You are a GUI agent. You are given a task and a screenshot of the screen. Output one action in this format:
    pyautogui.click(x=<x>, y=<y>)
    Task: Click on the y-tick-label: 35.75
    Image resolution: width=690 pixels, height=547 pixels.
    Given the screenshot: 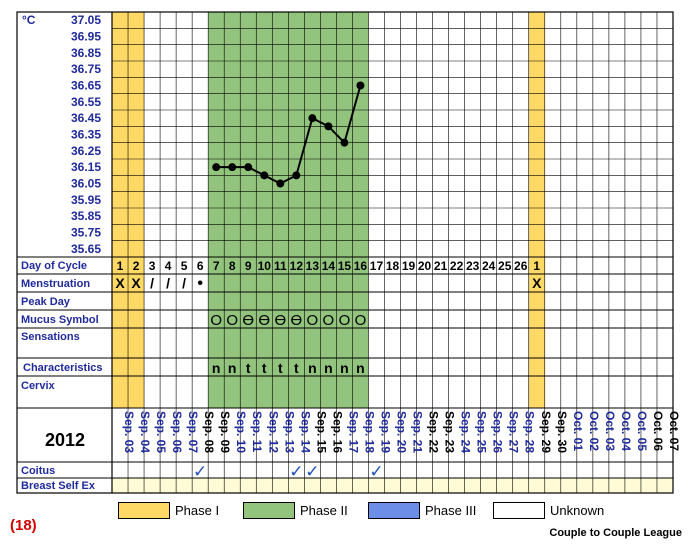 What is the action you would take?
    pyautogui.click(x=86, y=233)
    